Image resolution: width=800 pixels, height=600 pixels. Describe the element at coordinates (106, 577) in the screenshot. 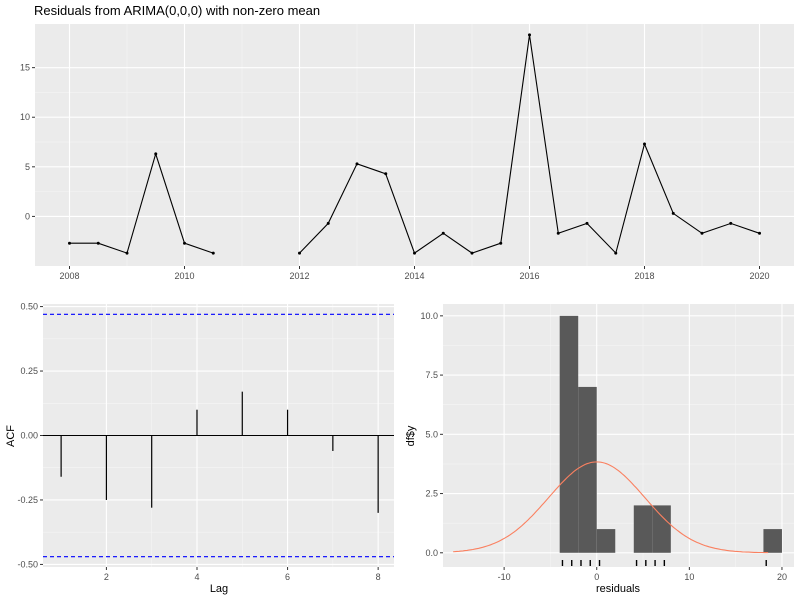

I see `acf-x-tick-label: 2` at that location.